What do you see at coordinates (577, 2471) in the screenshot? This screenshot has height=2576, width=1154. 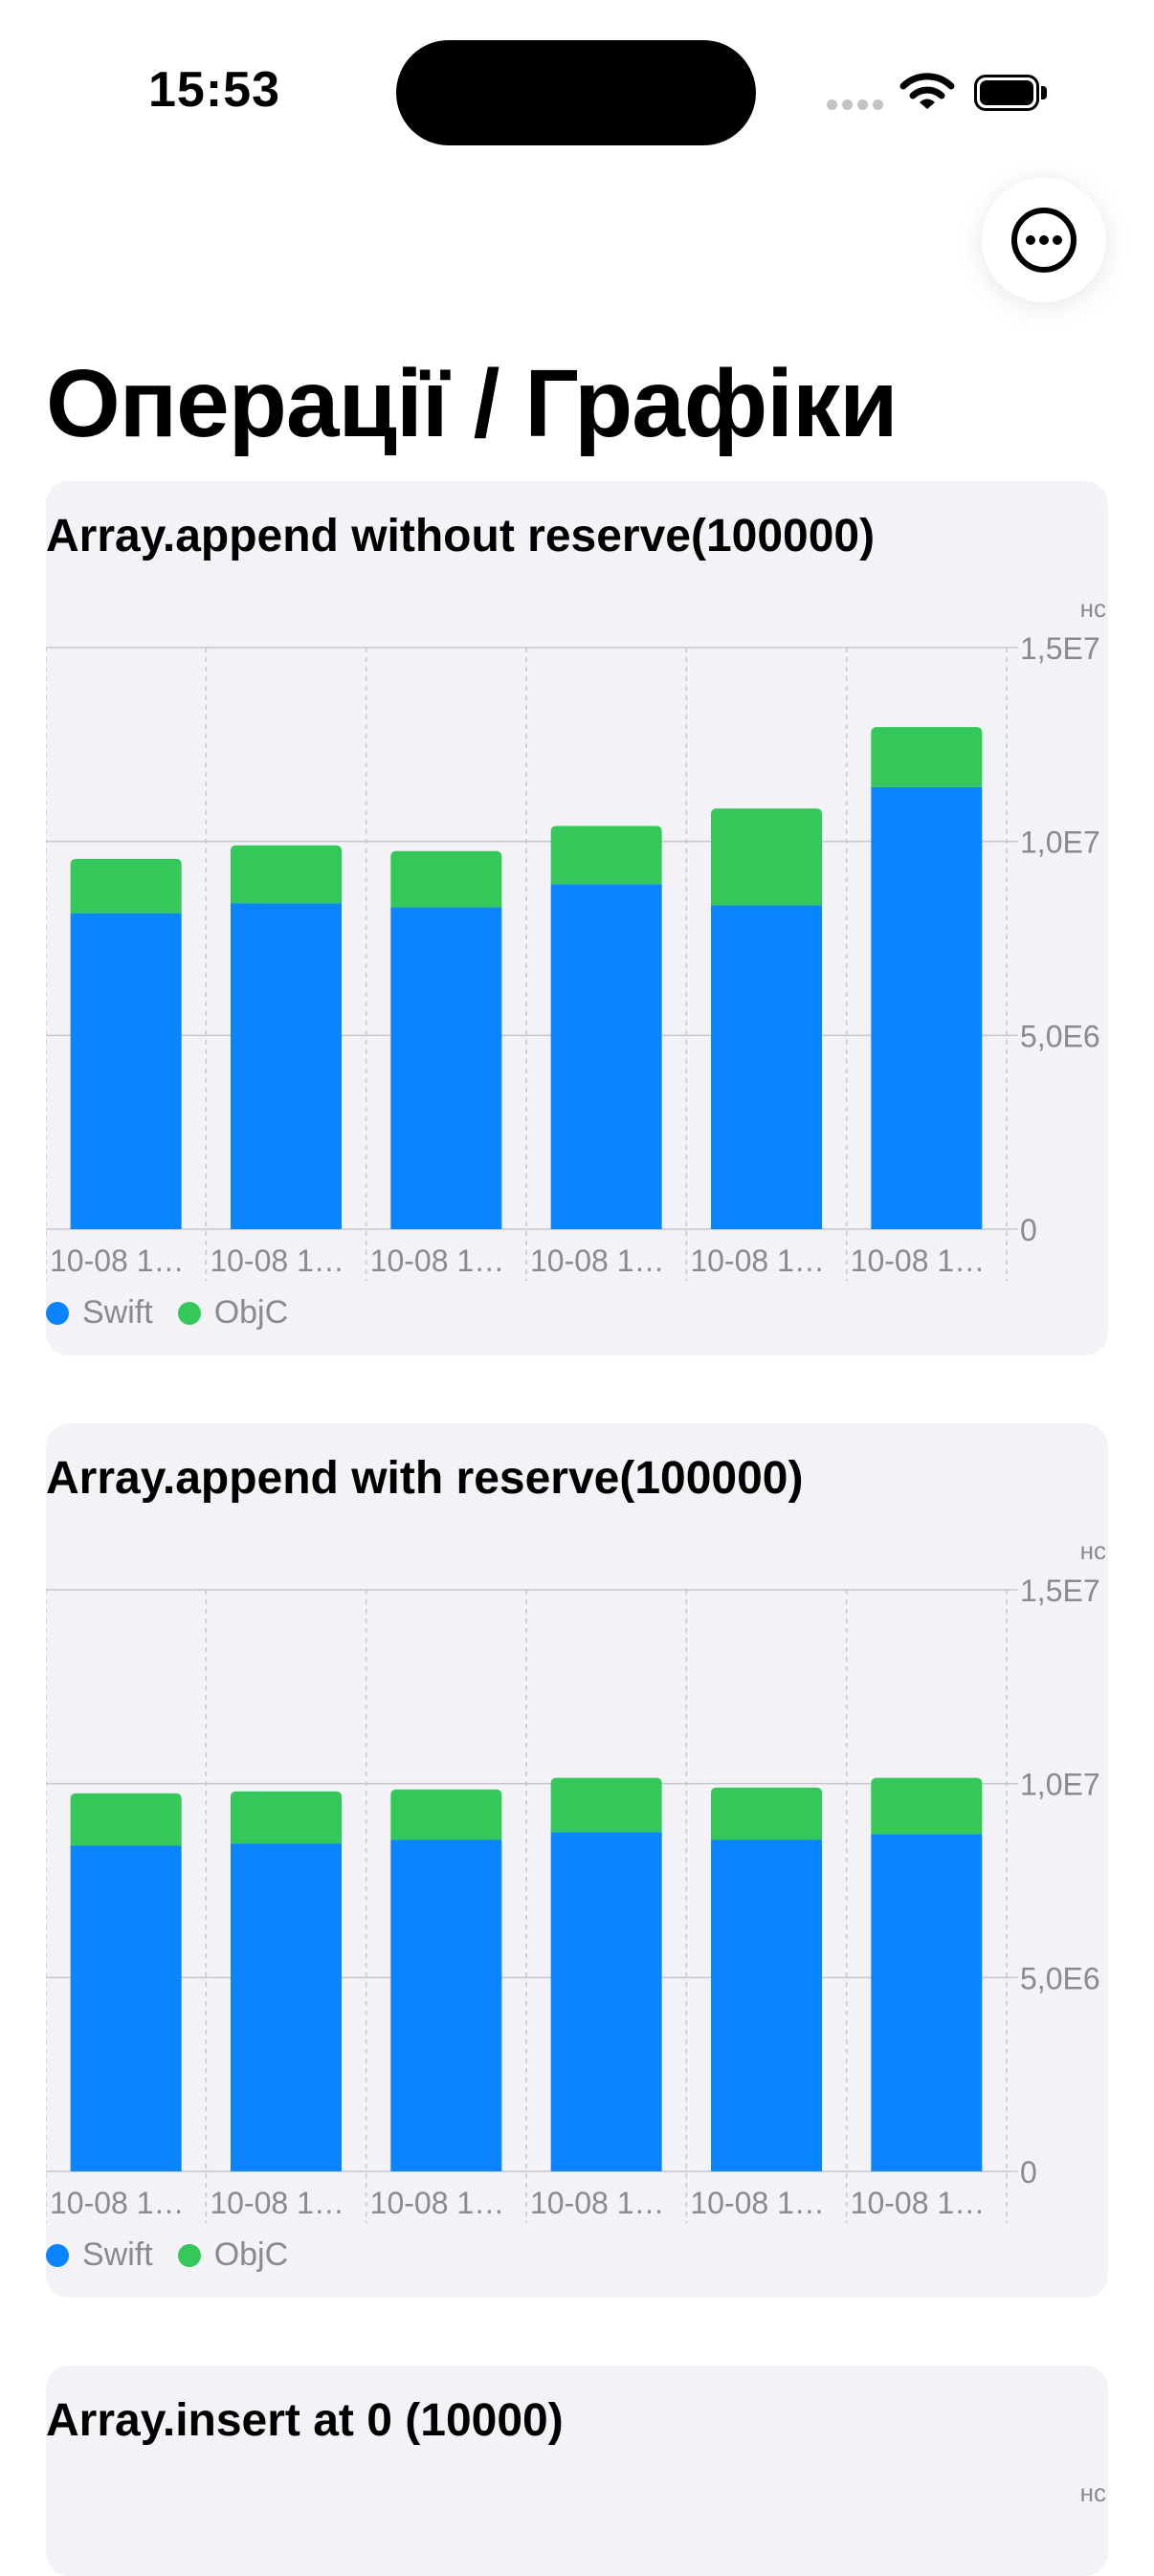 I see `chart-card: Array.insert at 0 (10000) нс` at bounding box center [577, 2471].